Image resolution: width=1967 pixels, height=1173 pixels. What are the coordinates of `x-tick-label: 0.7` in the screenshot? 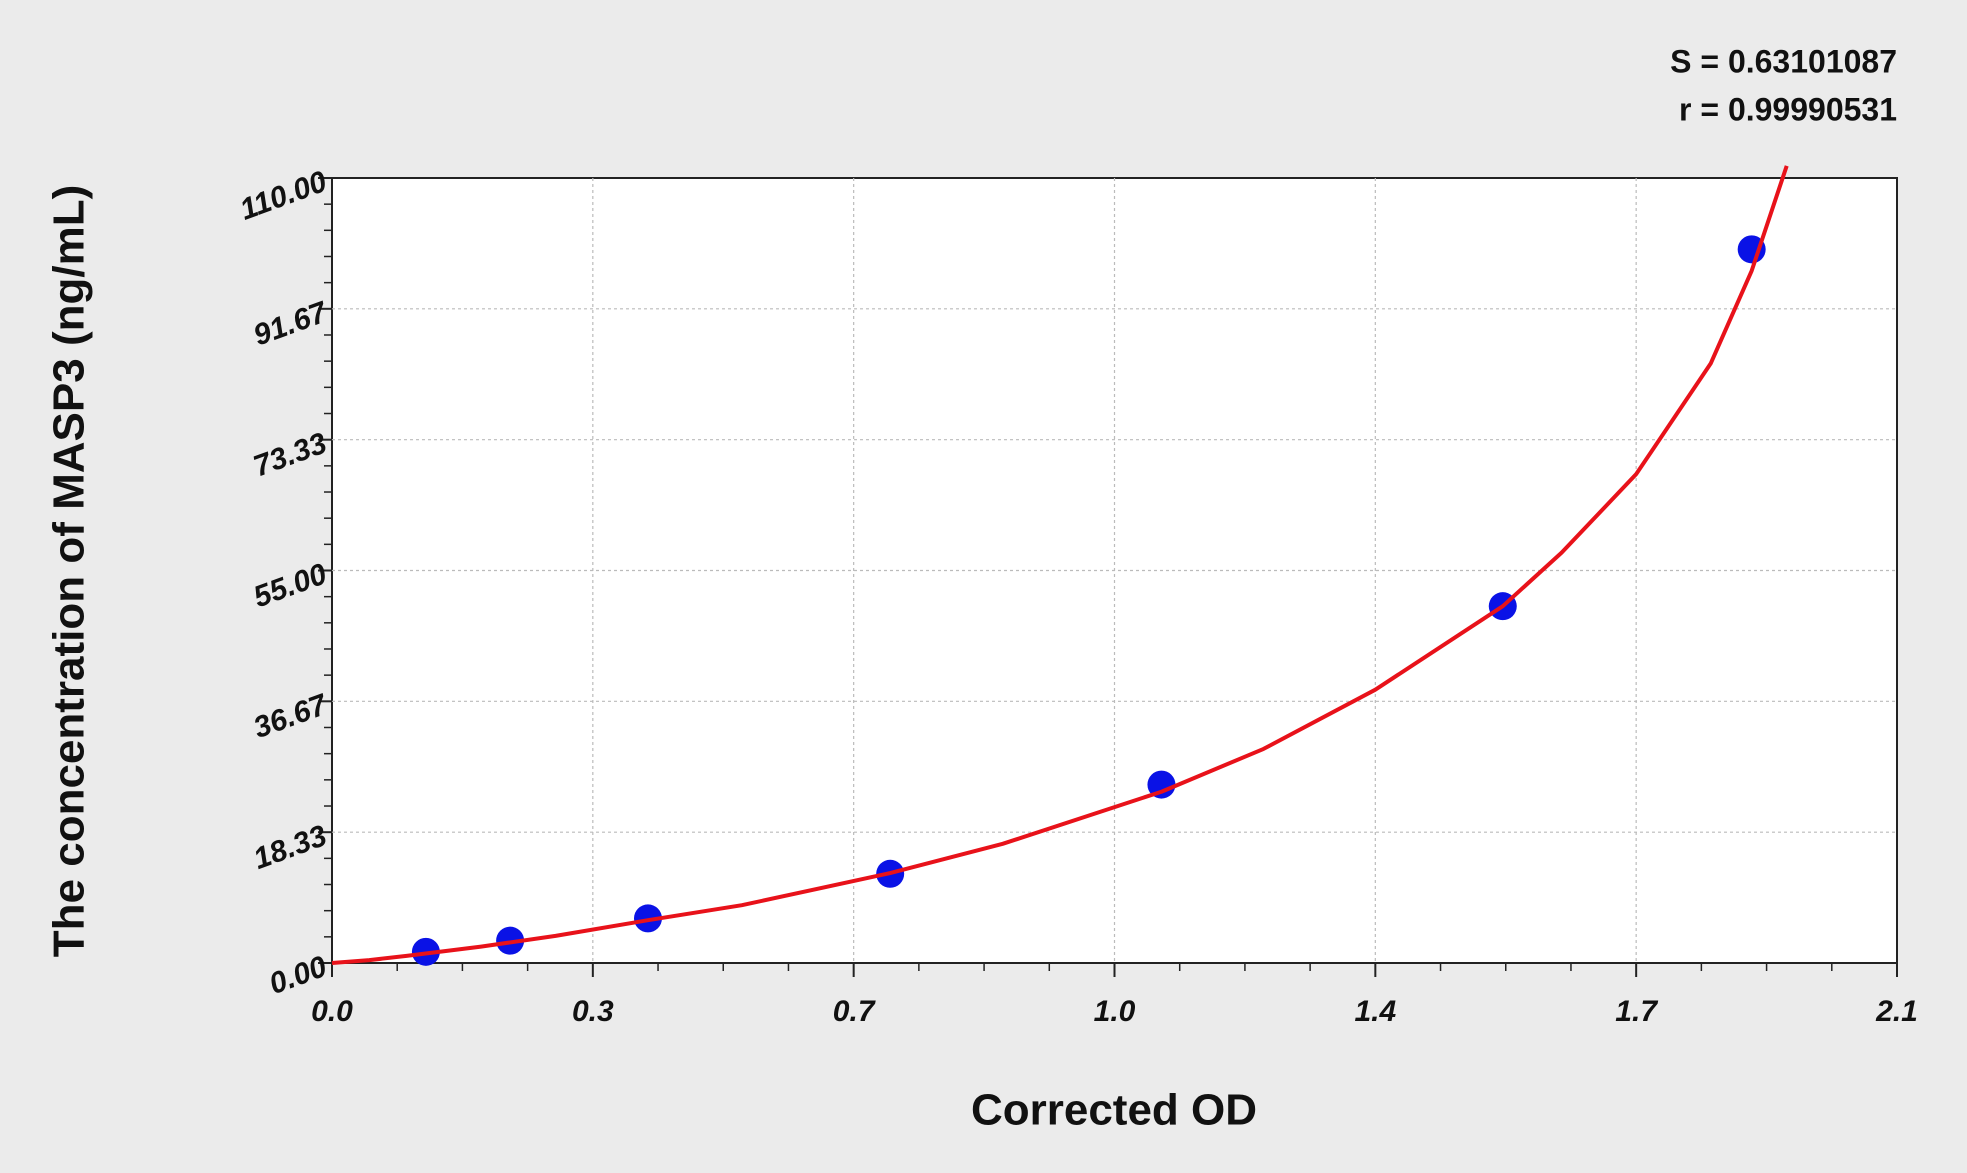 It's located at (854, 1011).